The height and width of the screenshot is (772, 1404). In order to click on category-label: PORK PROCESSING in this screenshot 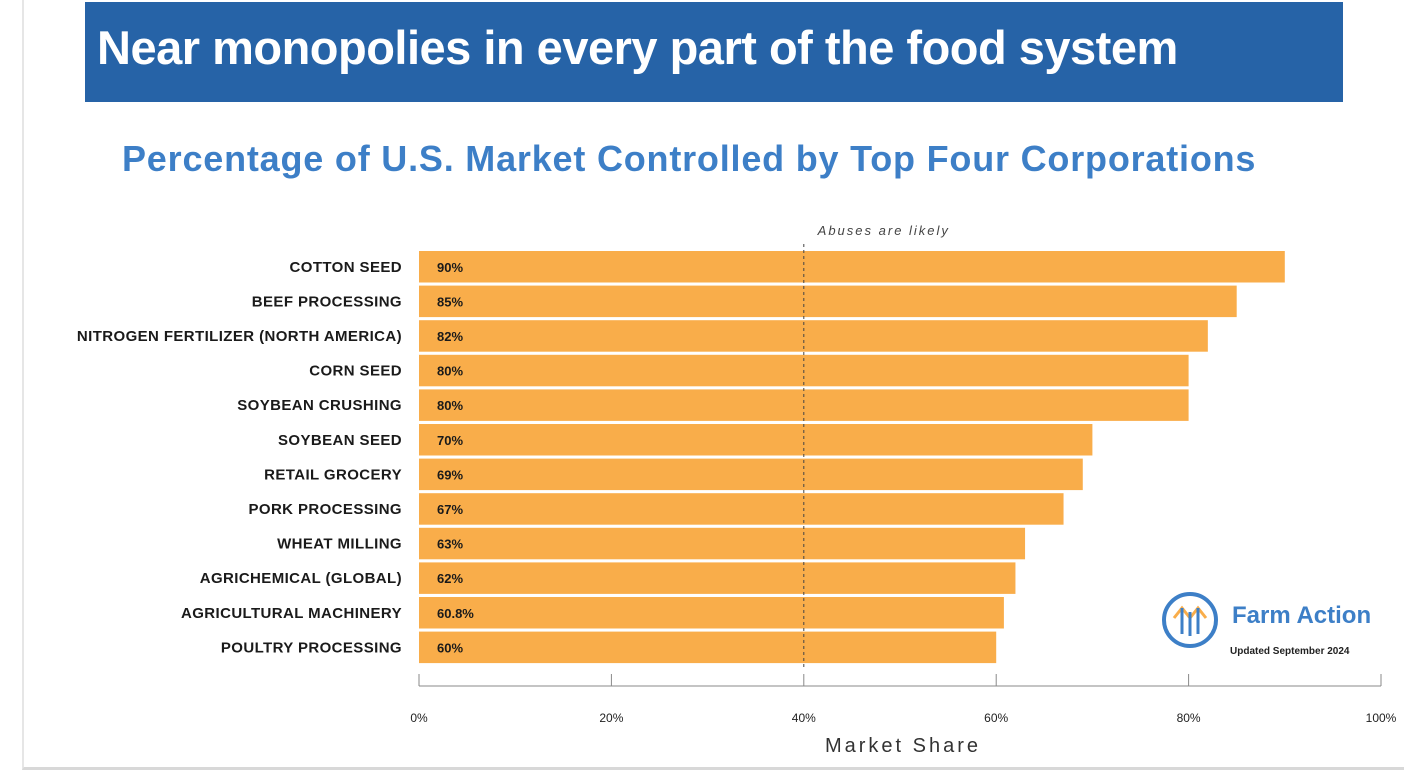, I will do `click(325, 509)`.